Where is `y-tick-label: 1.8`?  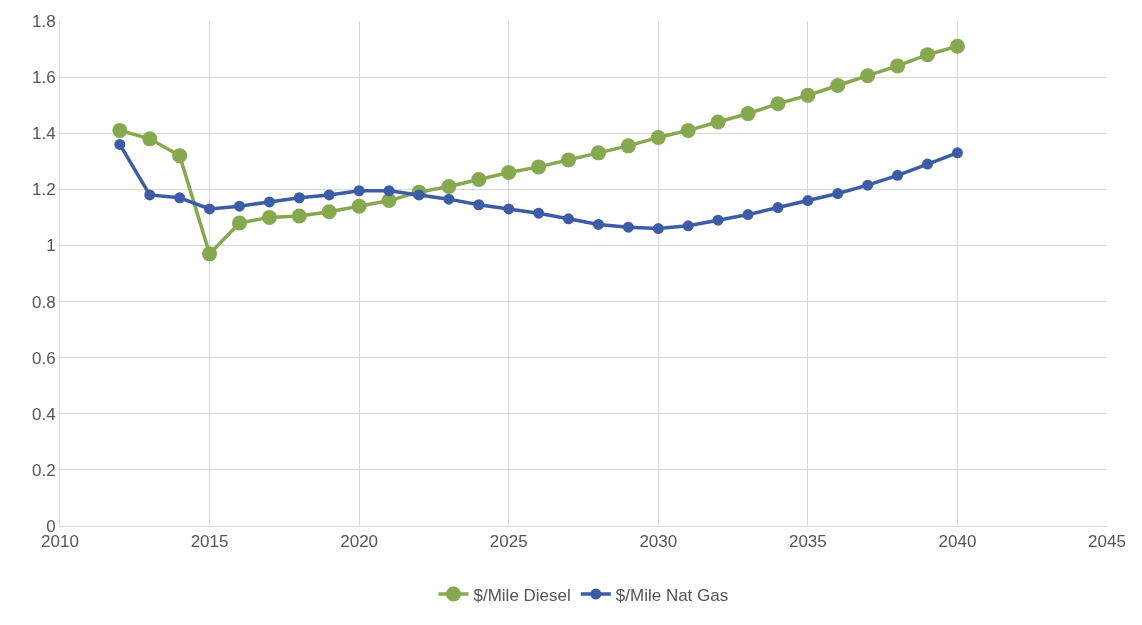
y-tick-label: 1.8 is located at coordinates (43, 21).